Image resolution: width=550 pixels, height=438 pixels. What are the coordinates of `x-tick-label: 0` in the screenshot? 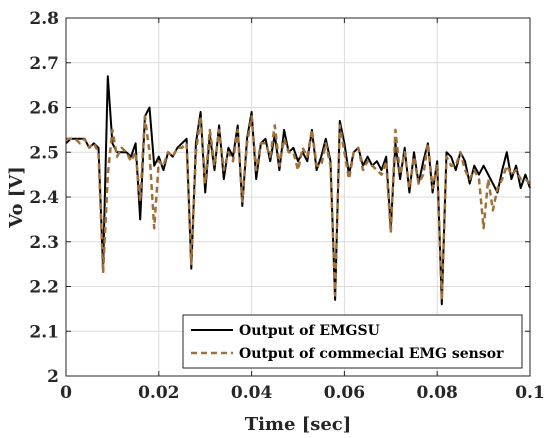 It's located at (66, 393).